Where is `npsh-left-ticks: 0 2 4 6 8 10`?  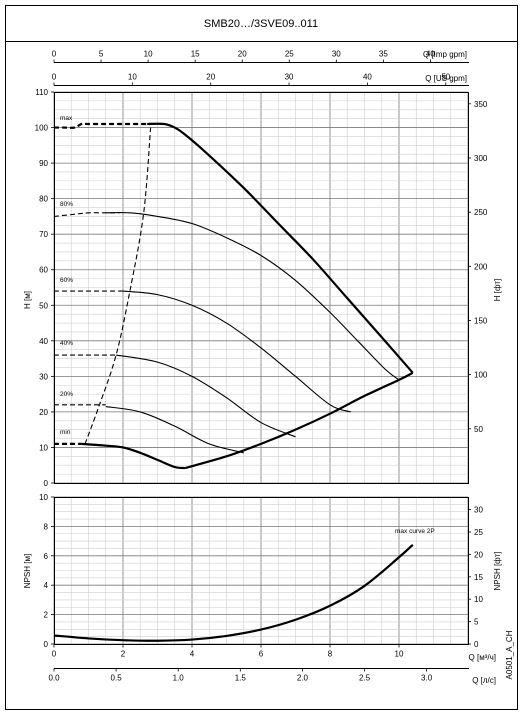
npsh-left-ticks: 0 2 4 6 8 10 is located at coordinates (46, 571).